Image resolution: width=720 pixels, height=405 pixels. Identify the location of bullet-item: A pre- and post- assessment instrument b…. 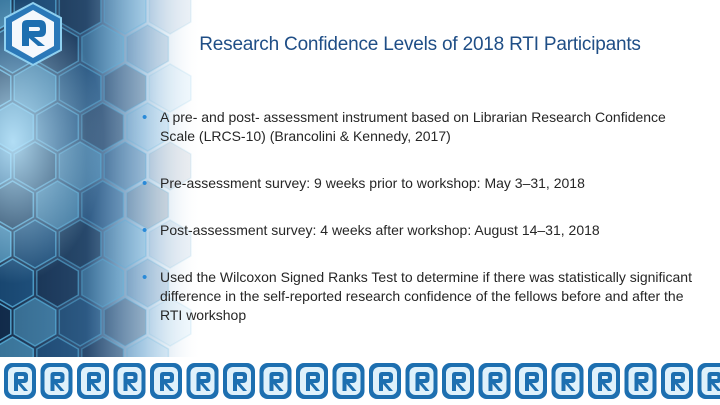
(422, 127).